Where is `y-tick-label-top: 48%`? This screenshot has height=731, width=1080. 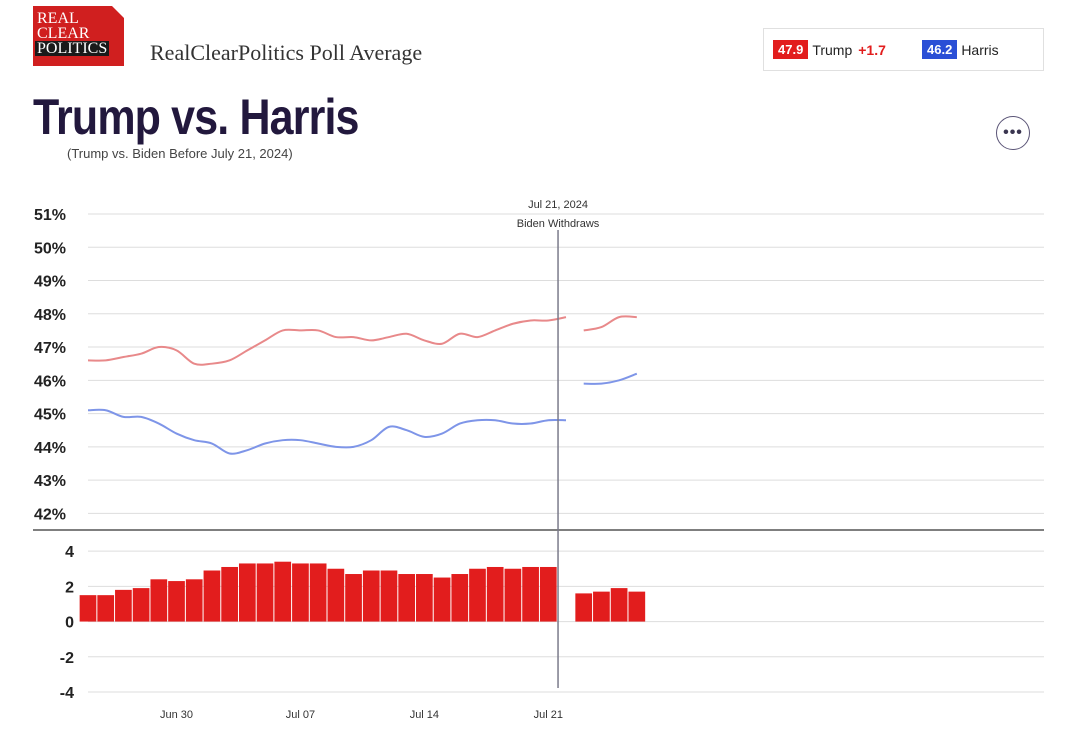 y-tick-label-top: 48% is located at coordinates (50, 315).